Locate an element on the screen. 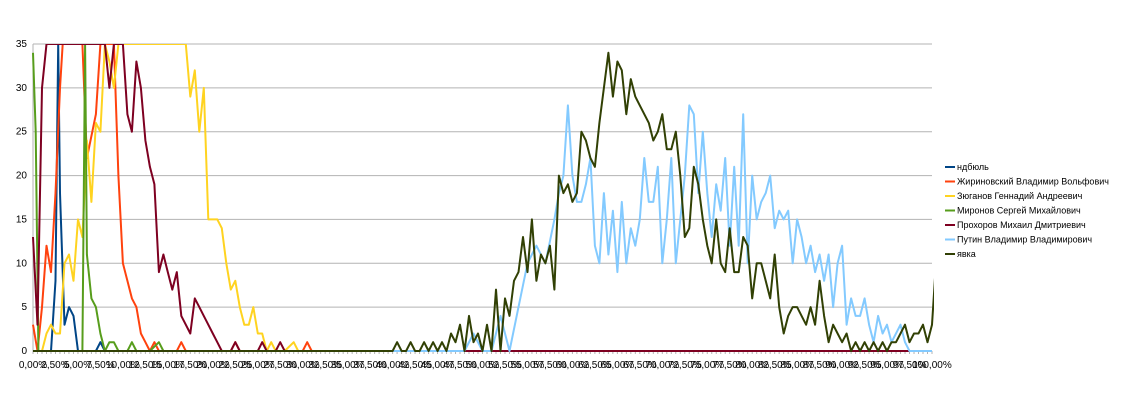 Image resolution: width=1131 pixels, height=414 pixels. x-tick-label: 22,50% is located at coordinates (235, 365).